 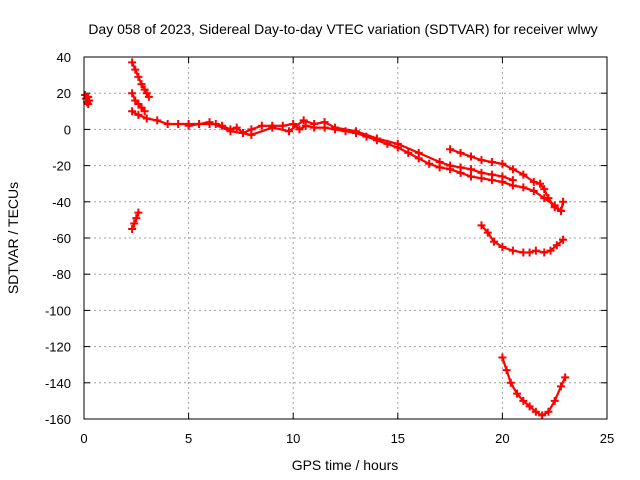 What do you see at coordinates (61, 238) in the screenshot?
I see `y-tick-label: -60` at bounding box center [61, 238].